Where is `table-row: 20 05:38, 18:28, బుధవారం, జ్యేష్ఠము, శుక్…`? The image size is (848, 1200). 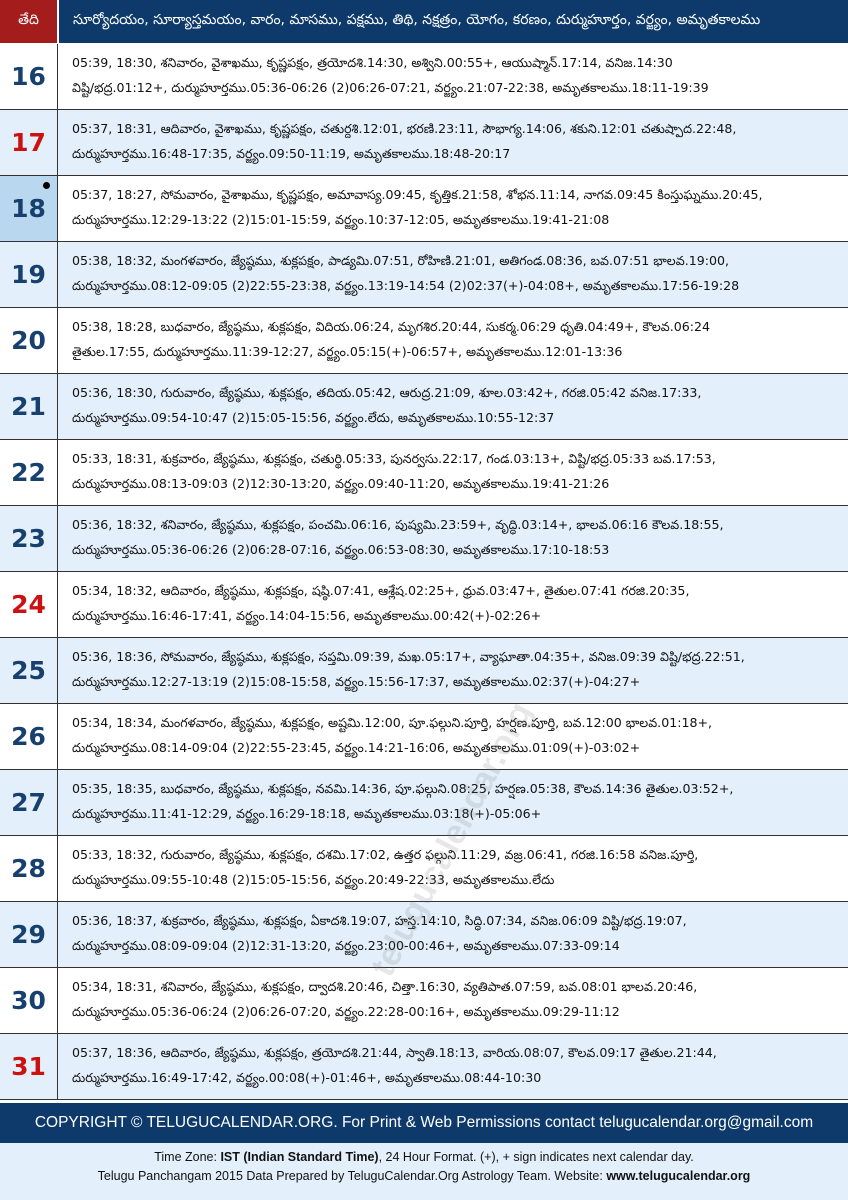
table-row: 20 05:38, 18:28, బుధవారం, జ్యేష్ఠము, శుక్… is located at coordinates (424, 341).